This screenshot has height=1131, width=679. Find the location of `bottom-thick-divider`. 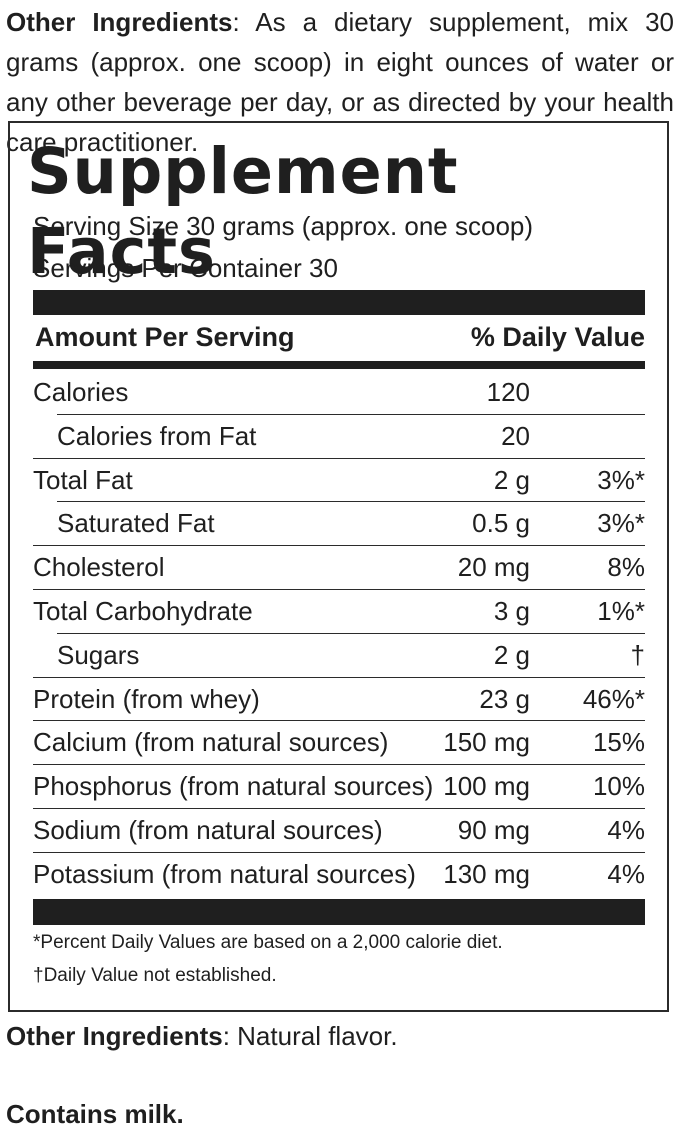

bottom-thick-divider is located at coordinates (339, 912).